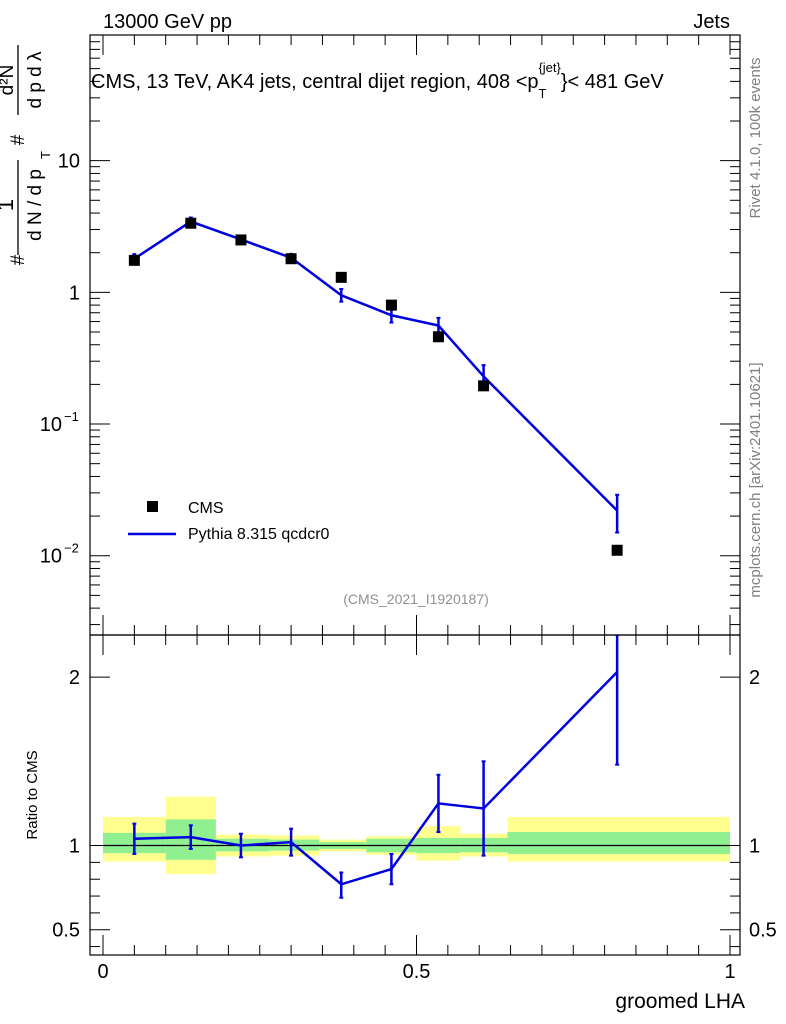 The width and height of the screenshot is (786, 1024). What do you see at coordinates (66, 931) in the screenshot?
I see `ratio-y-tick-label-left: 0.5` at bounding box center [66, 931].